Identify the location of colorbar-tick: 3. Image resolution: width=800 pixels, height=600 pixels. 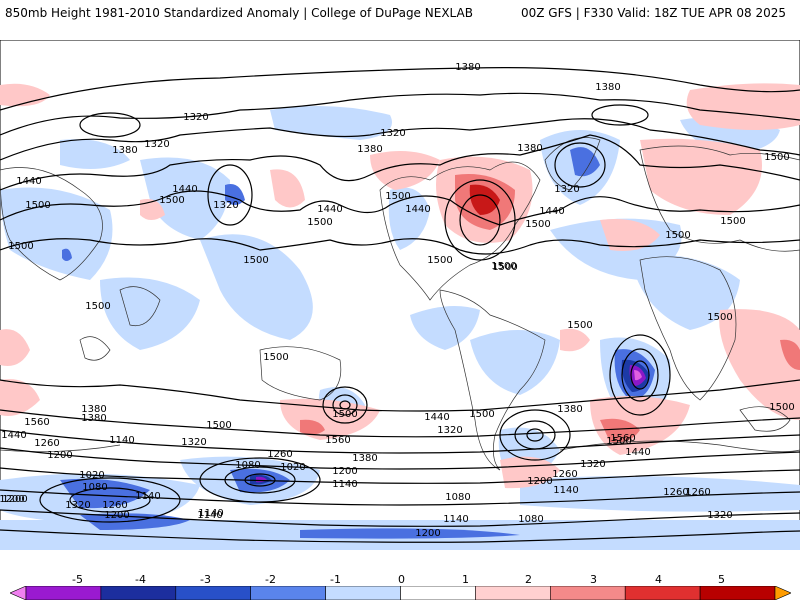
(593, 579).